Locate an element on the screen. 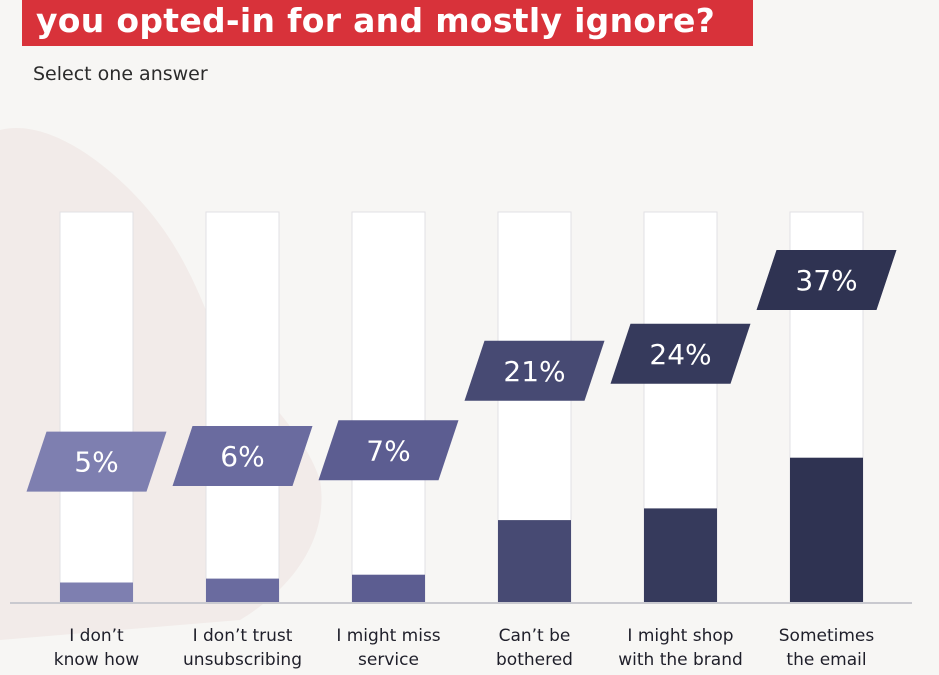 This screenshot has height=675, width=939. category-label: I don’t is located at coordinates (96, 636).